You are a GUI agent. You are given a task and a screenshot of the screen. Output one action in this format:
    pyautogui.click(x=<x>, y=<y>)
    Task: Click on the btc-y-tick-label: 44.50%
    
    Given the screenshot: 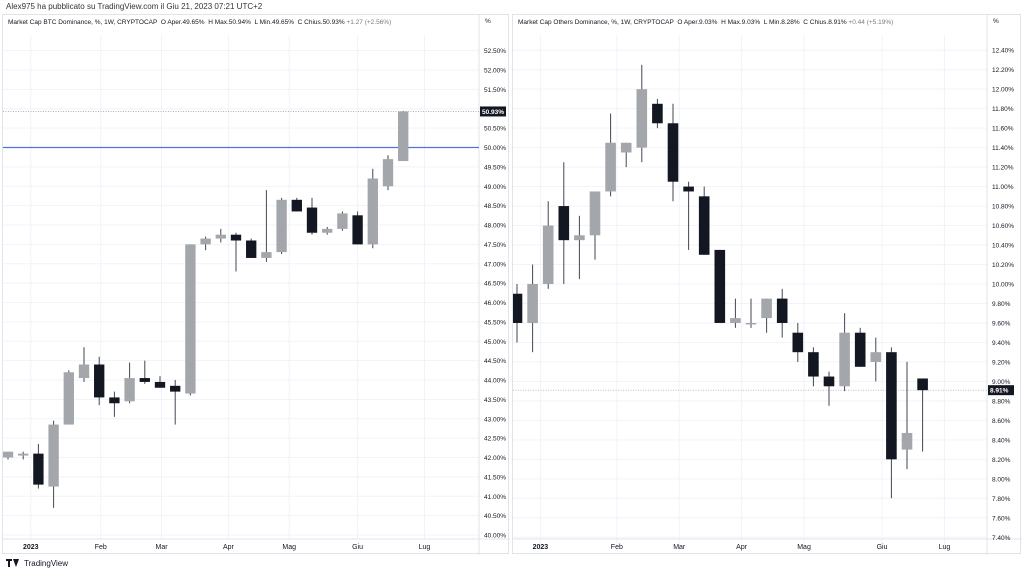 What is the action you would take?
    pyautogui.click(x=495, y=361)
    